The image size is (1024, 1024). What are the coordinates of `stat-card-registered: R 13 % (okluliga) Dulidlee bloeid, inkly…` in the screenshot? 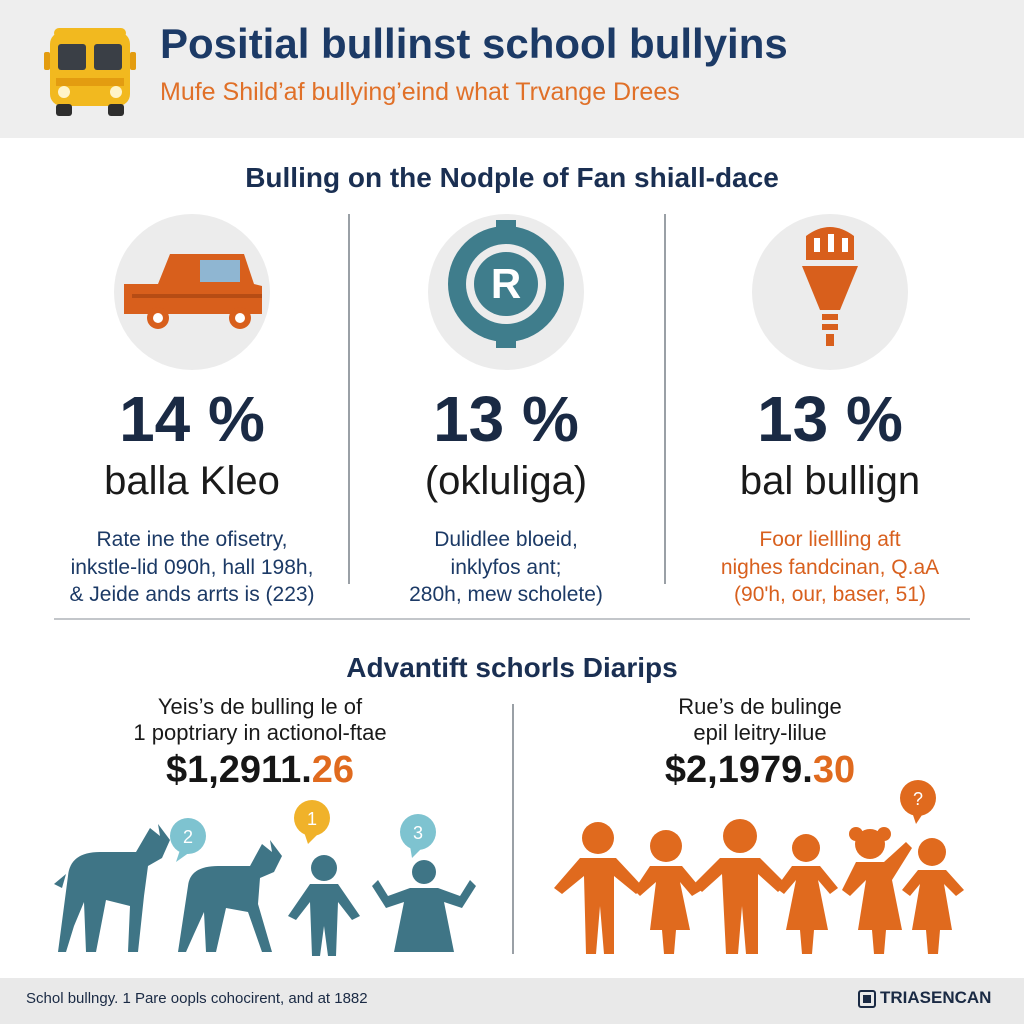 It's located at (506, 411).